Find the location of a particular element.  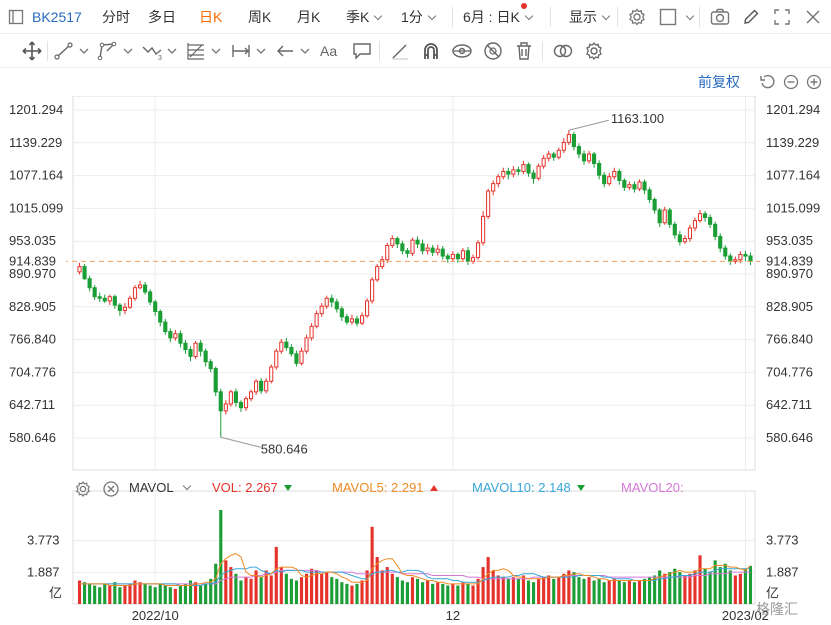

divider is located at coordinates (47, 51).